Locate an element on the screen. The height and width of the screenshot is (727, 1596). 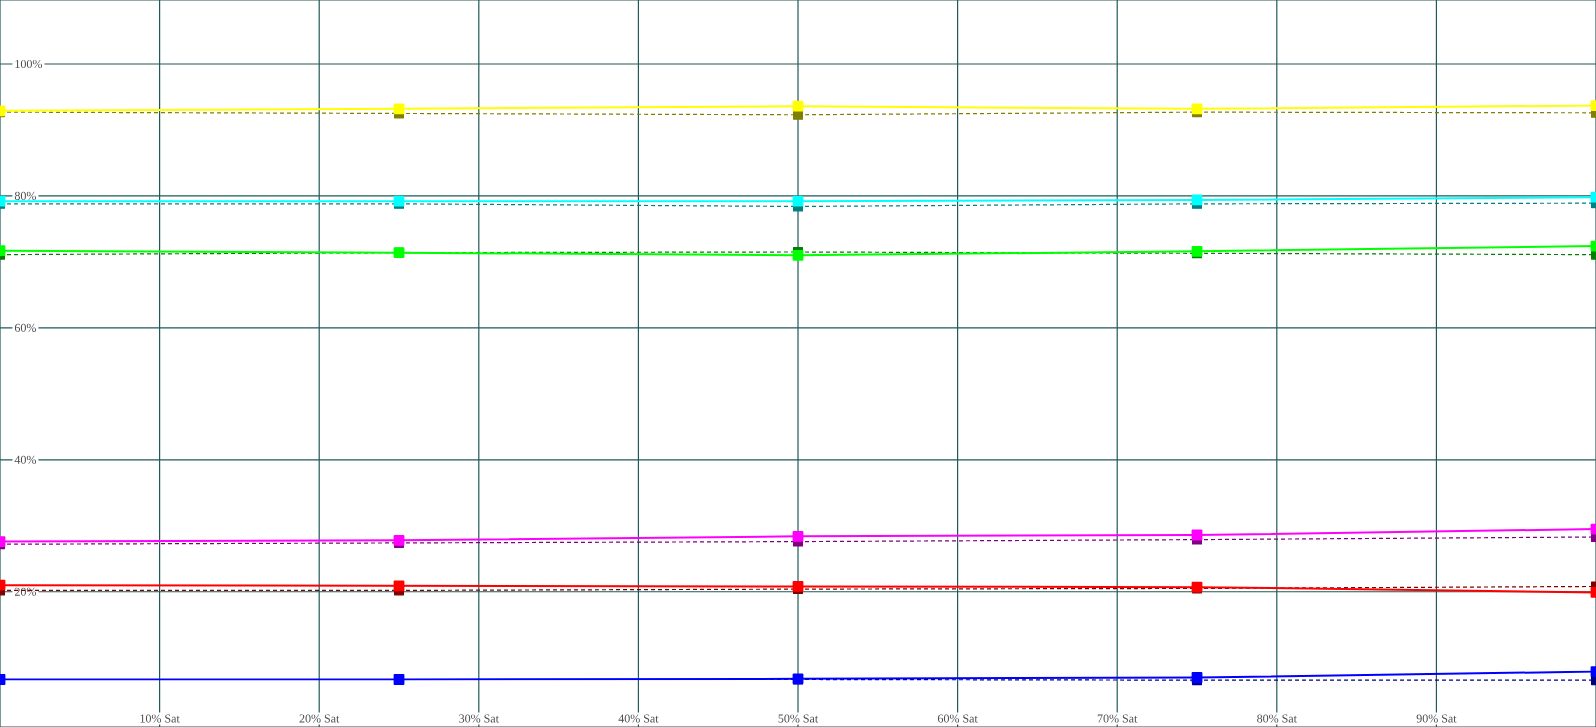
x-tick-label: 90% Sat is located at coordinates (1436, 718).